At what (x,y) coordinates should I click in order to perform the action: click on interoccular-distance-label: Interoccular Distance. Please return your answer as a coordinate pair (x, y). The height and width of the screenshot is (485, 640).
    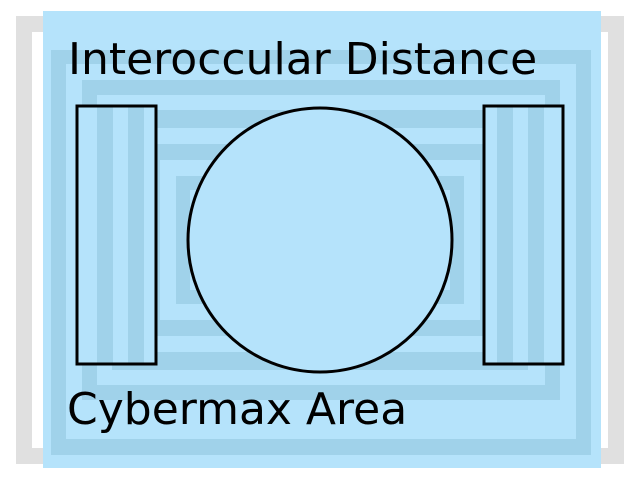
    Looking at the image, I should click on (303, 59).